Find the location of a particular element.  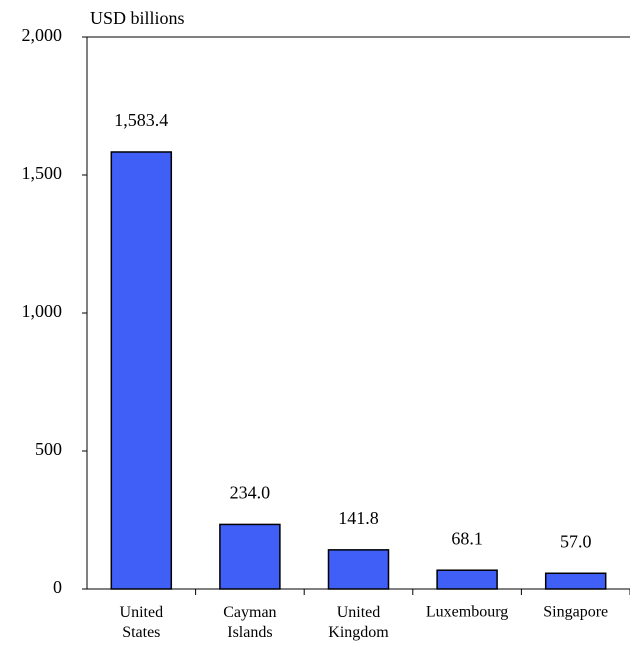

x-tick-label: Cayman Islands is located at coordinates (249, 622).